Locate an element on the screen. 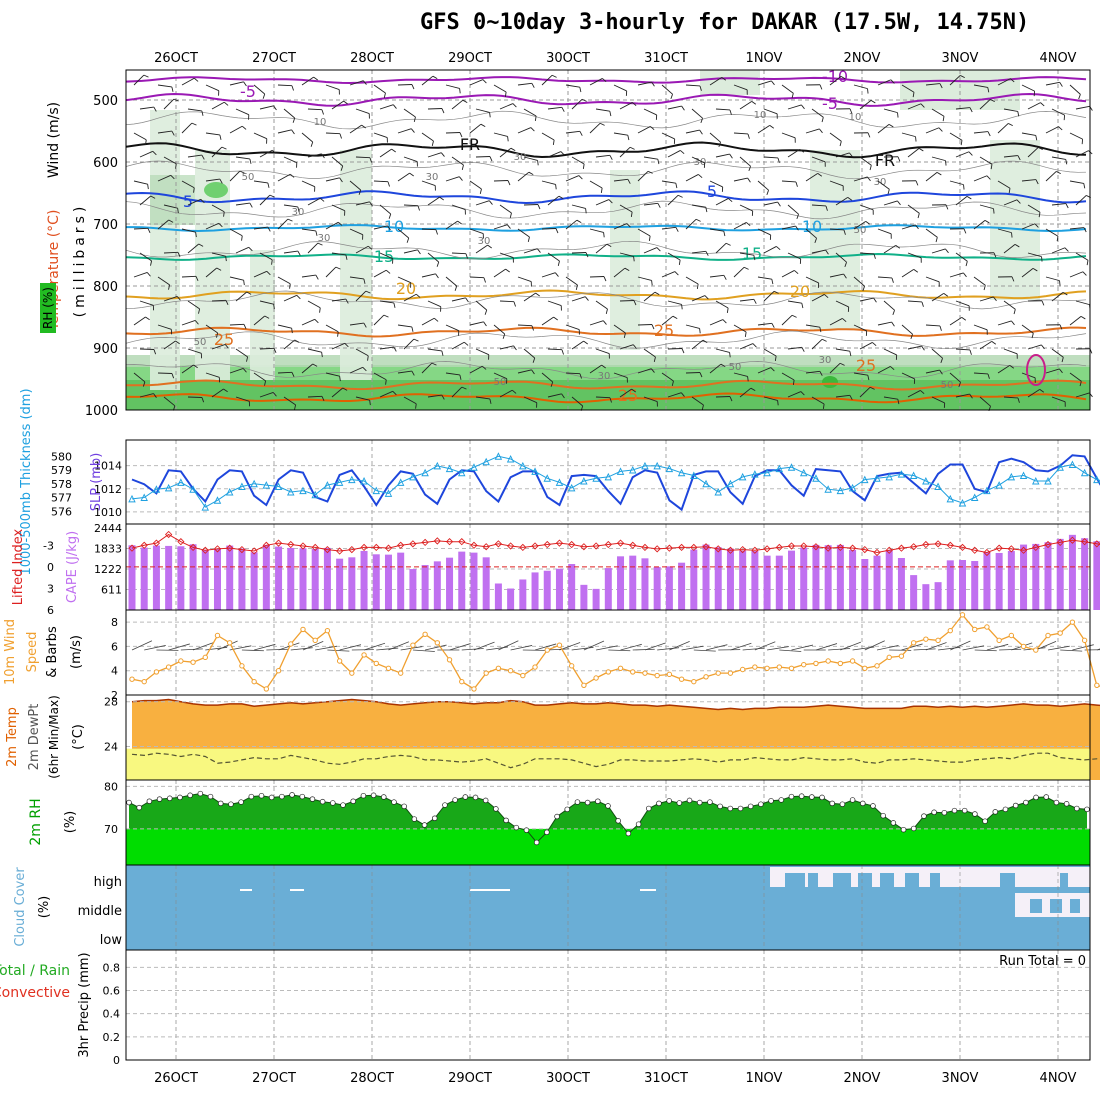 The height and width of the screenshot is (1104, 1100). wind-axis-label: (m/s) is located at coordinates (76, 652).